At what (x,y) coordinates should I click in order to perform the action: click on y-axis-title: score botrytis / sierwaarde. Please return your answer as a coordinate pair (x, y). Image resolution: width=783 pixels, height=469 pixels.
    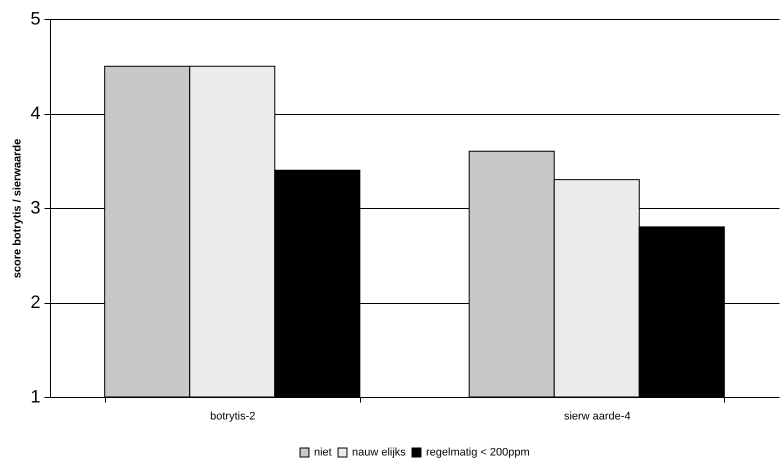
    Looking at the image, I should click on (17, 208).